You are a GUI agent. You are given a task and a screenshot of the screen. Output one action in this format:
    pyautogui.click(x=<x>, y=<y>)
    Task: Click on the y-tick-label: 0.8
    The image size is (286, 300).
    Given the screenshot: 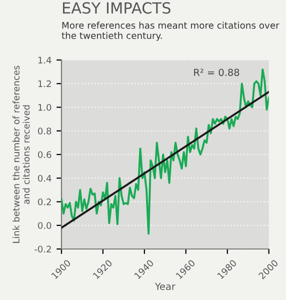 What is the action you would take?
    pyautogui.click(x=45, y=131)
    